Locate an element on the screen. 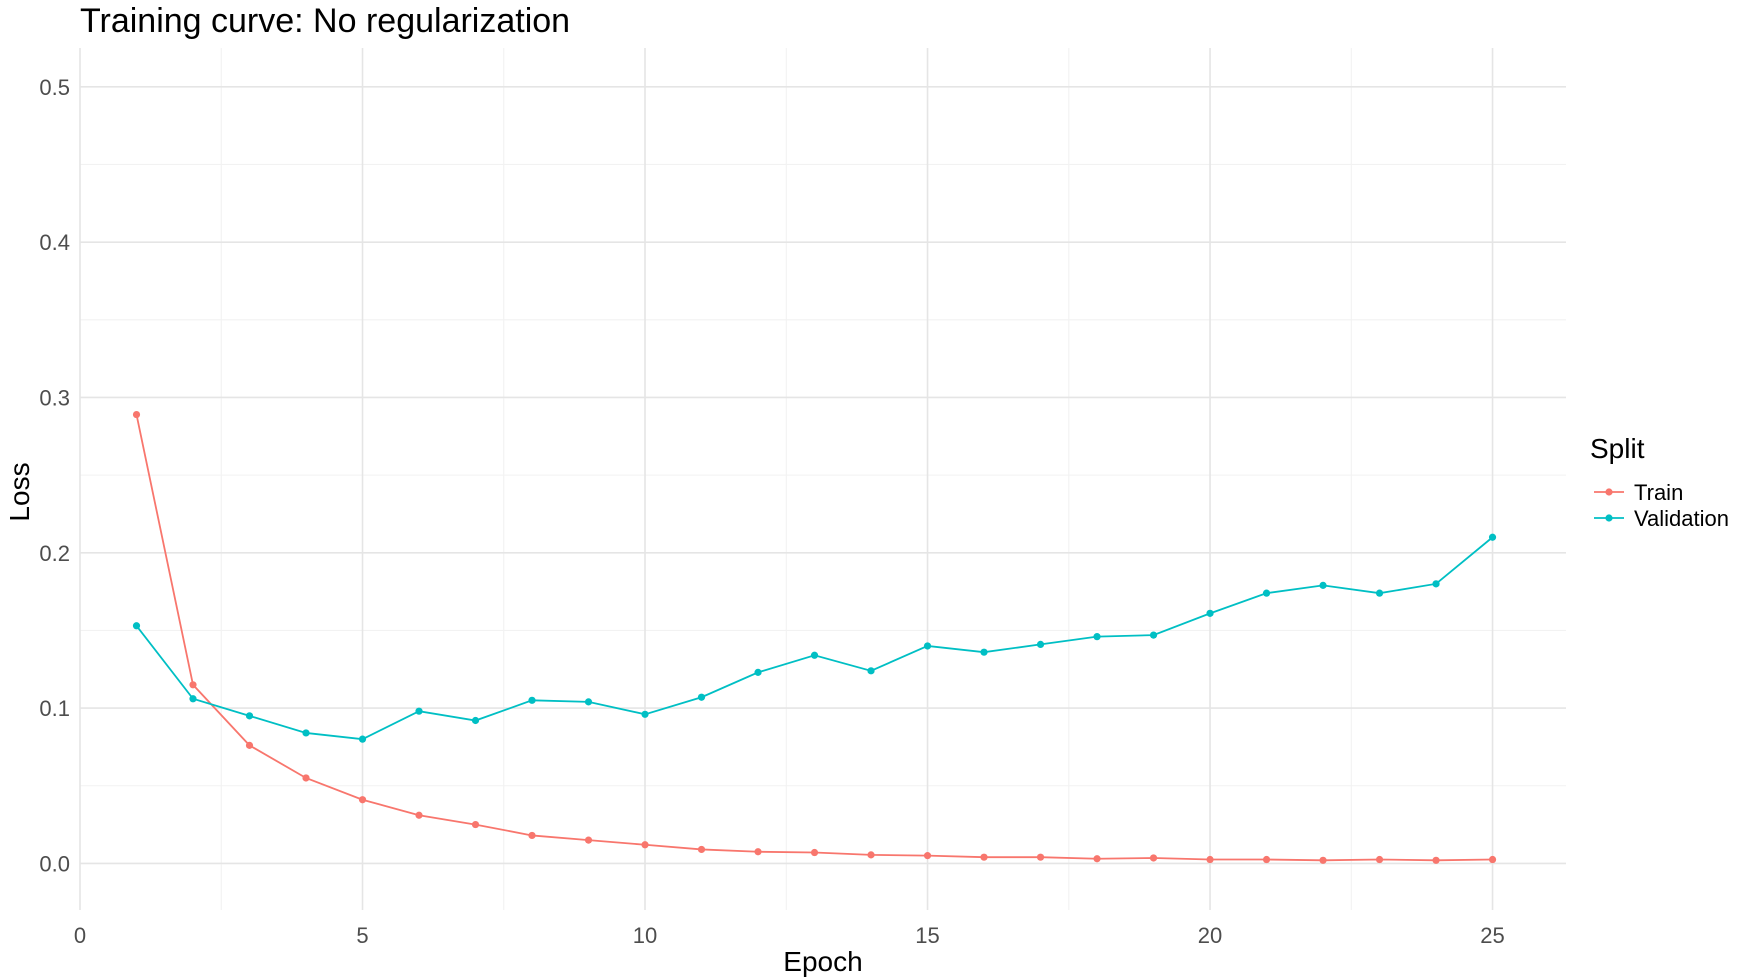 The image size is (1743, 979). x-tick-labels: 0 5 10 15 20 25 is located at coordinates (789, 935).